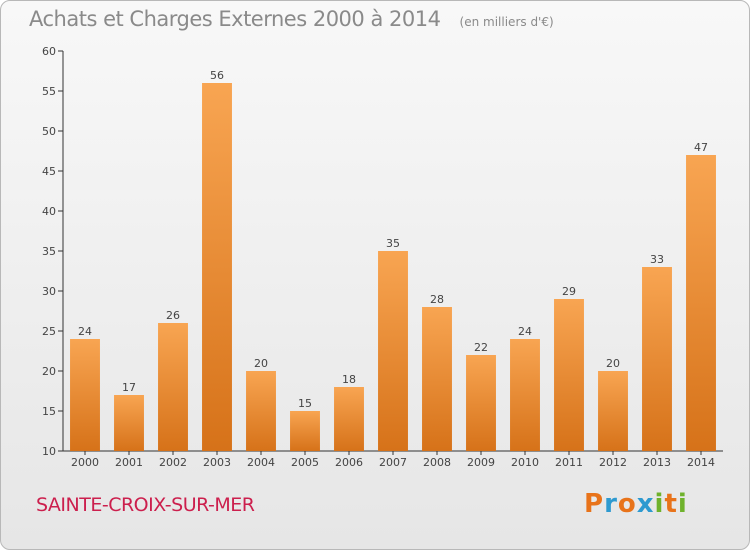 This screenshot has width=750, height=550. What do you see at coordinates (645, 504) in the screenshot?
I see `logo-letter: x` at bounding box center [645, 504].